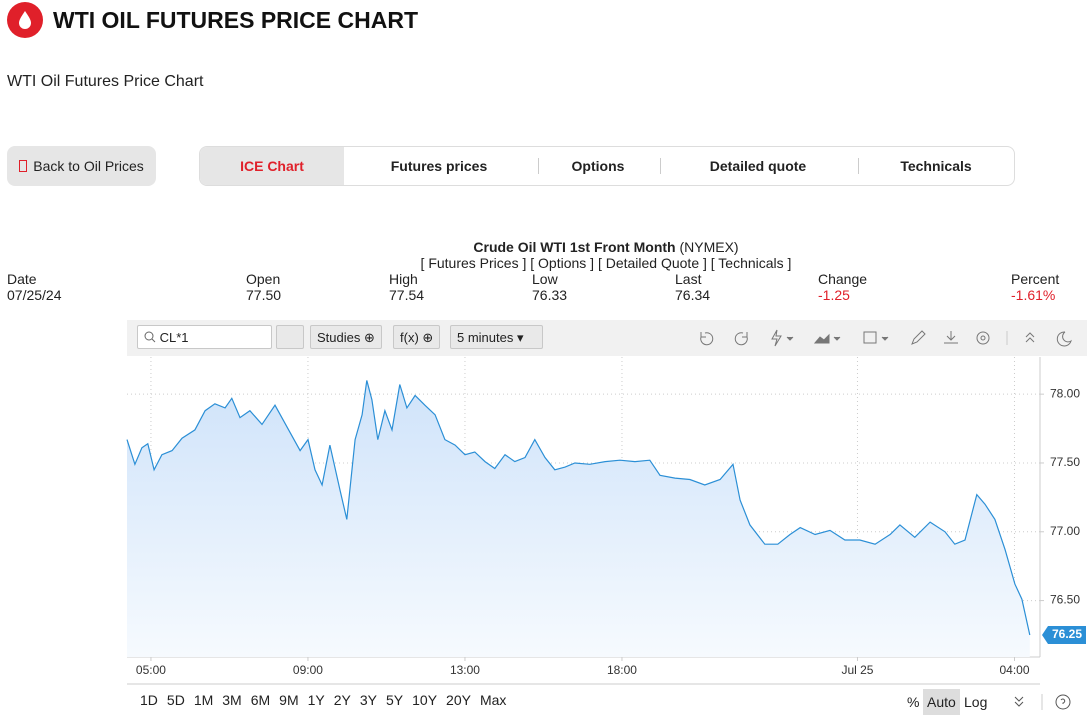 Image resolution: width=1090 pixels, height=717 pixels. What do you see at coordinates (693, 295) in the screenshot?
I see `quote-value: 76.34` at bounding box center [693, 295].